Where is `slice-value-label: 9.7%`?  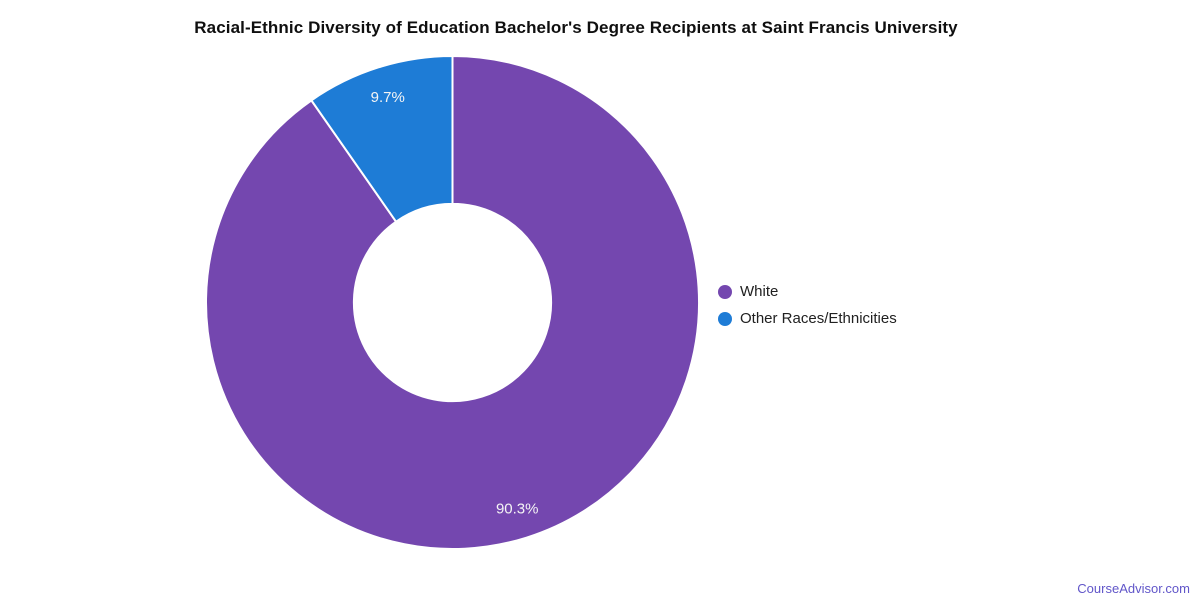 slice-value-label: 9.7% is located at coordinates (388, 97).